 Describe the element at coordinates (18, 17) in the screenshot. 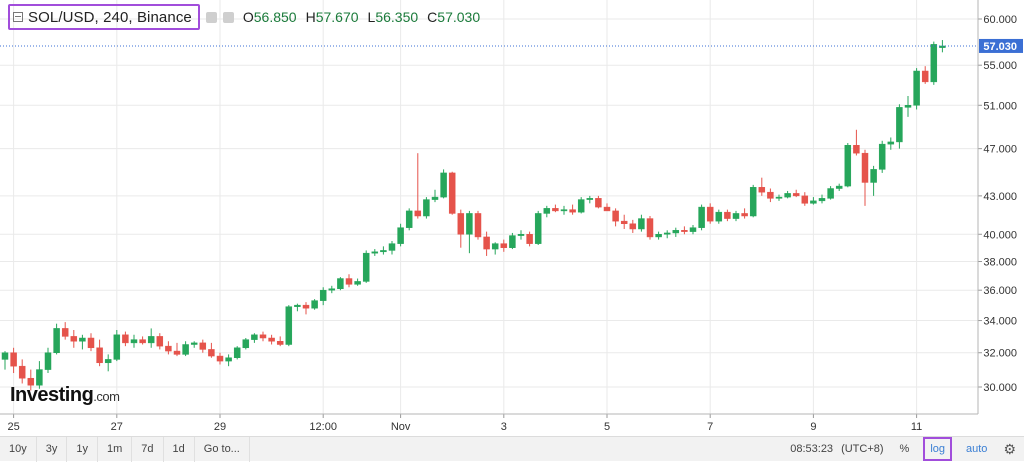

I see `collapse-icon` at that location.